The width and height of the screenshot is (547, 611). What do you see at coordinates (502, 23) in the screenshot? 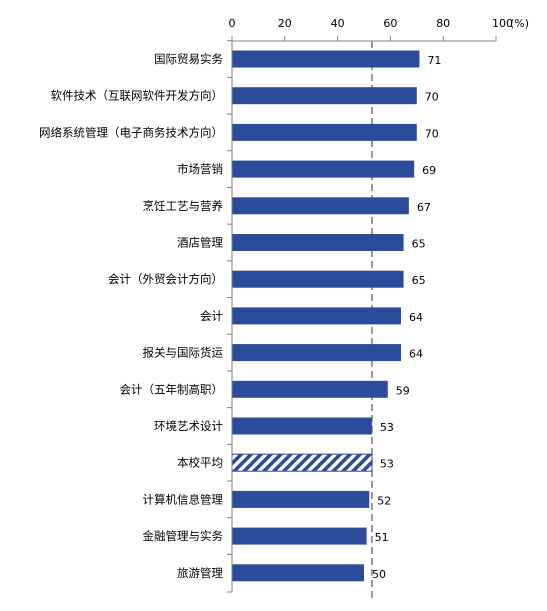
I see `x-tick-label: 100` at bounding box center [502, 23].